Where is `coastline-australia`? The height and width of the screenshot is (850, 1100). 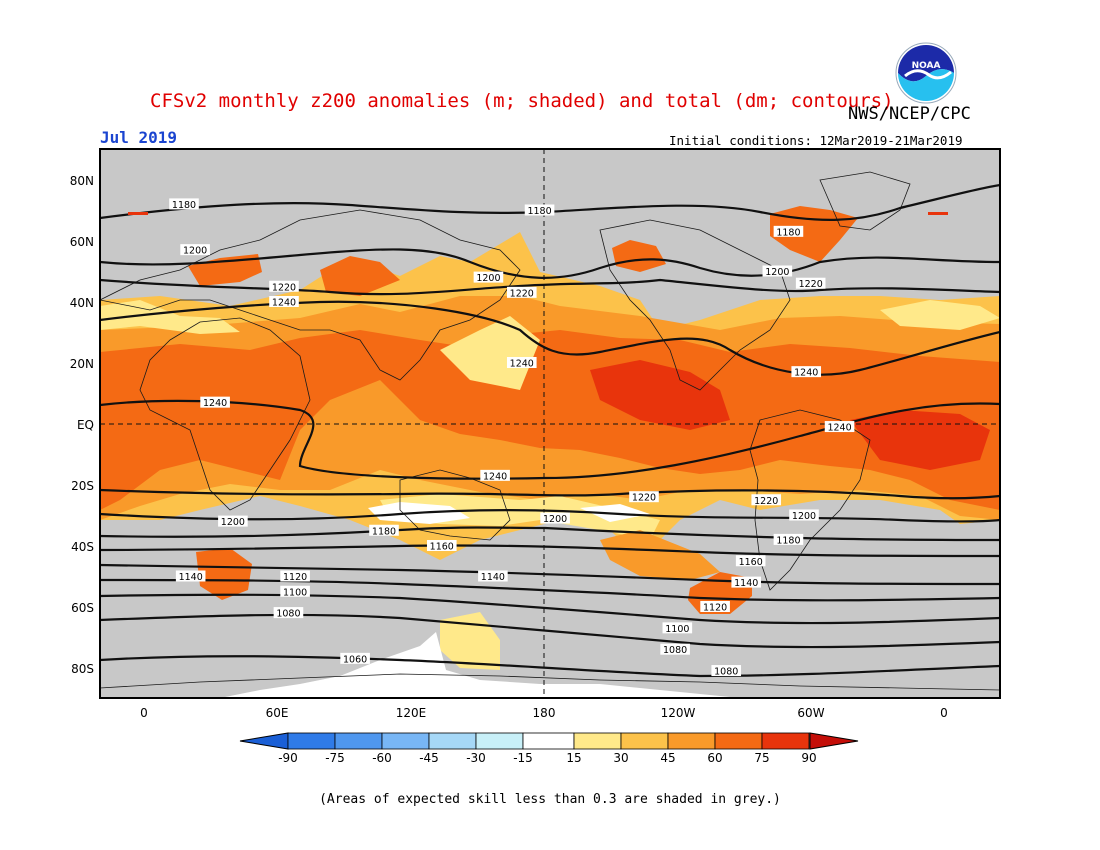 coastline-australia is located at coordinates (455, 505).